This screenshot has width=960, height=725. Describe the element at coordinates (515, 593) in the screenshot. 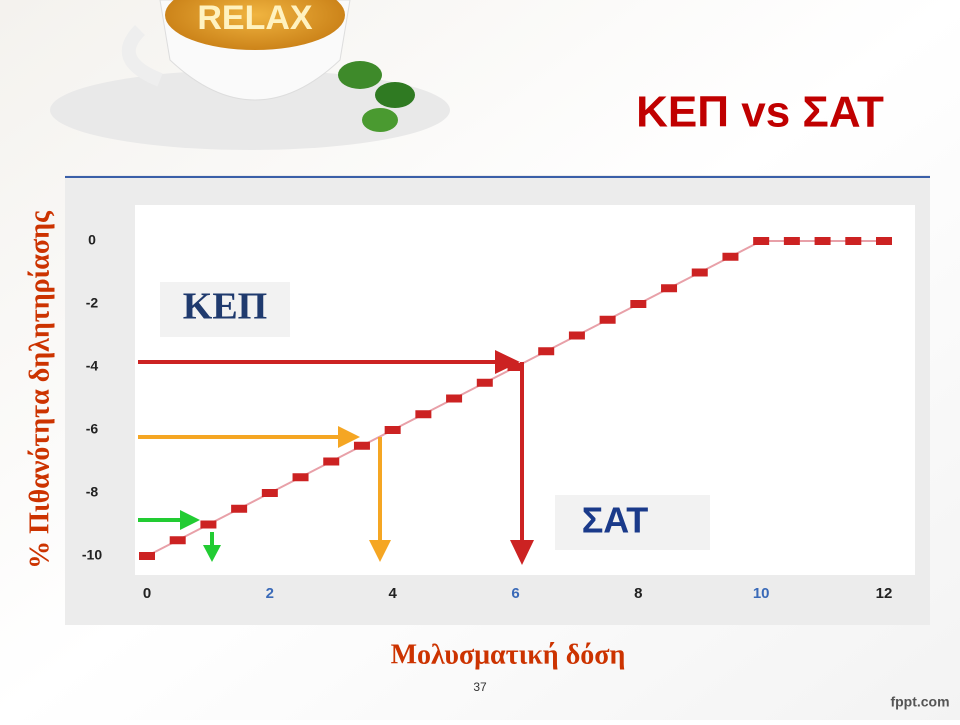

I see `x-tick-label: 6` at that location.